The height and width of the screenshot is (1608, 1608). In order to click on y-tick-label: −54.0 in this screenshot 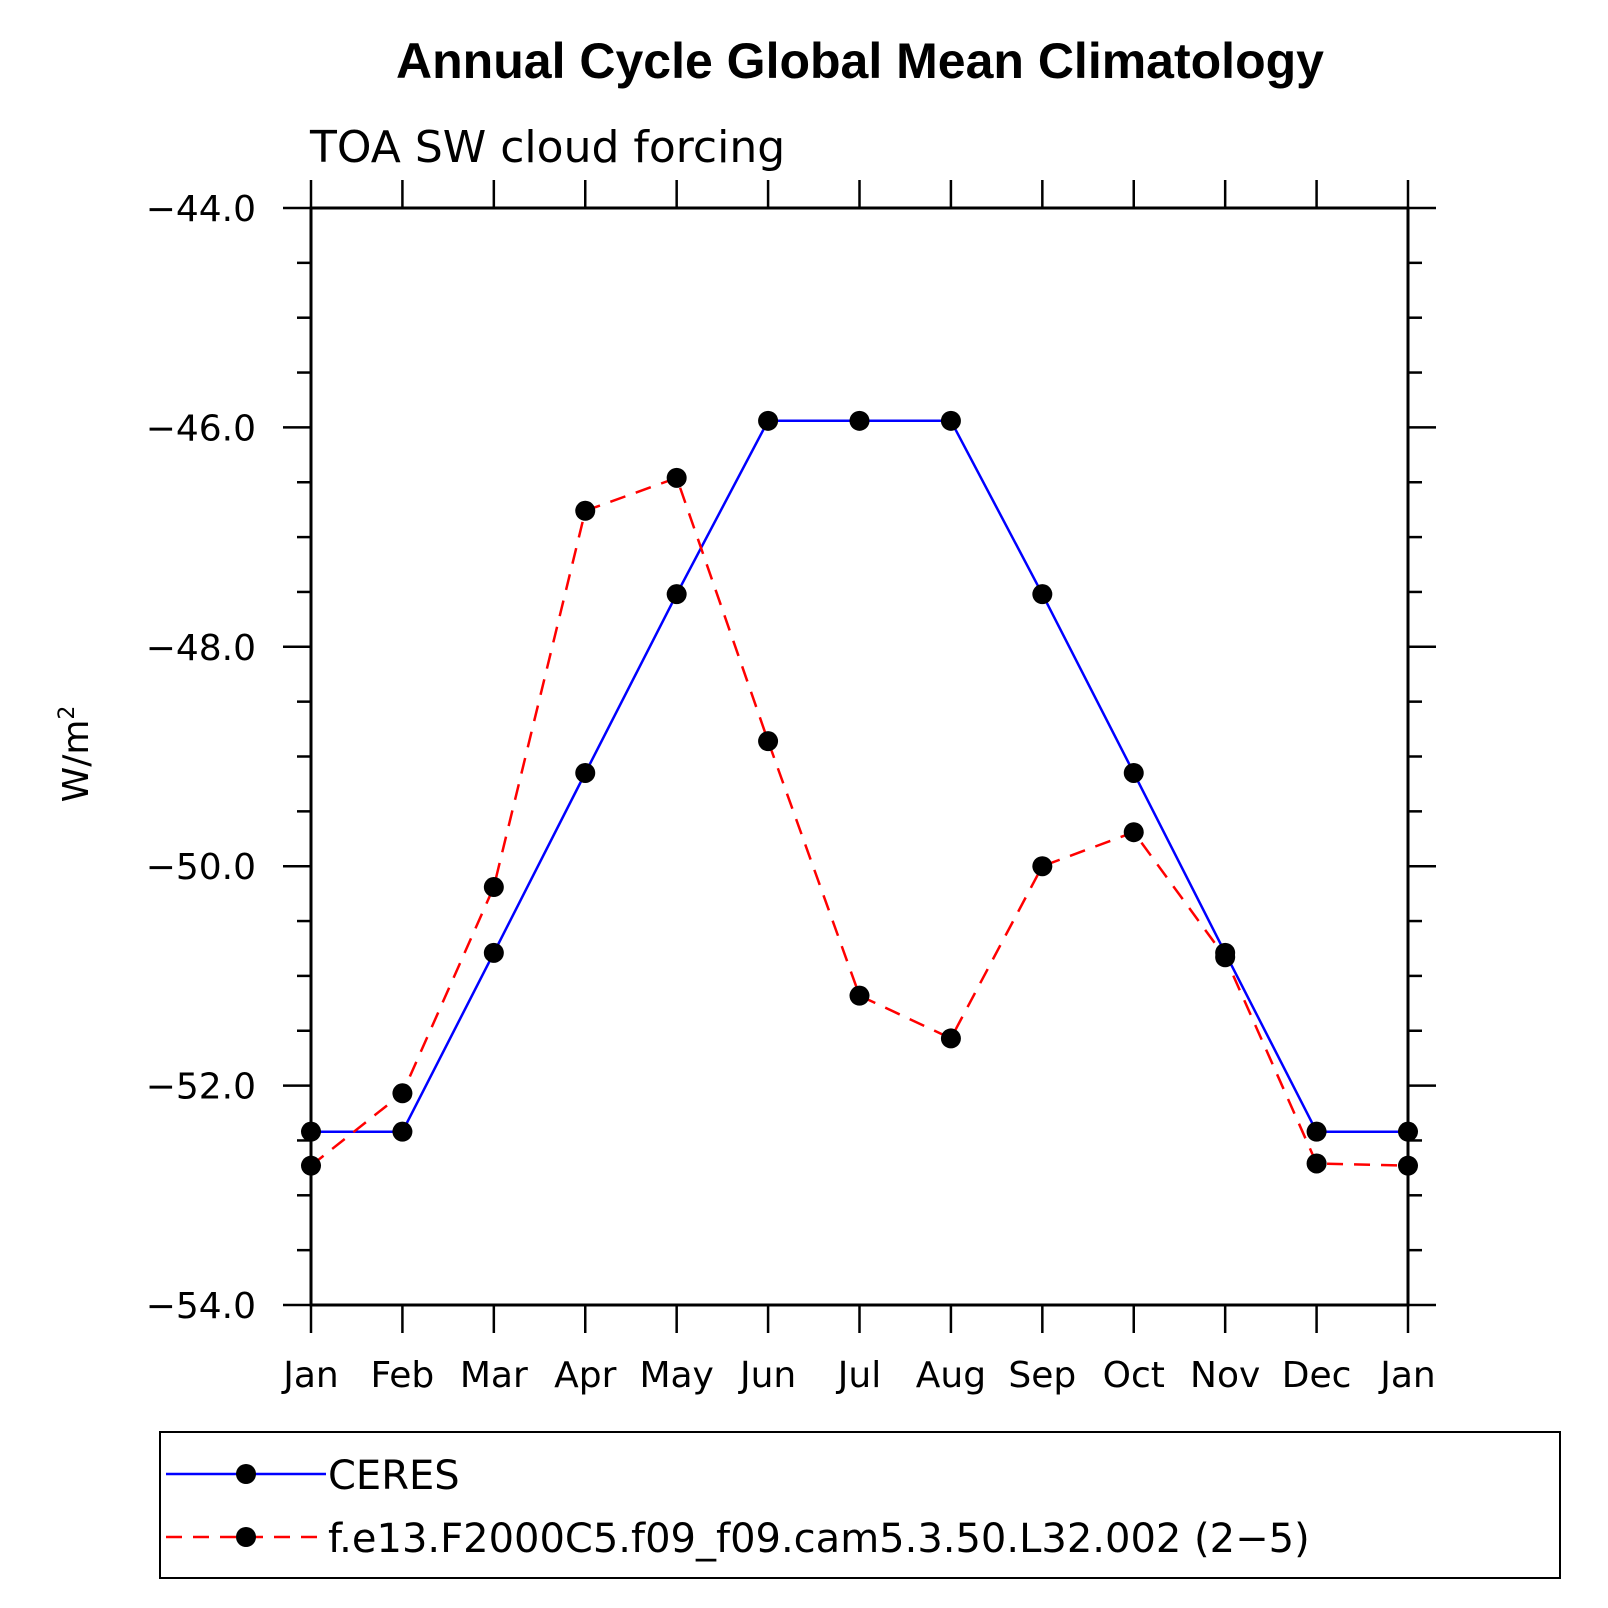, I will do `click(201, 1306)`.